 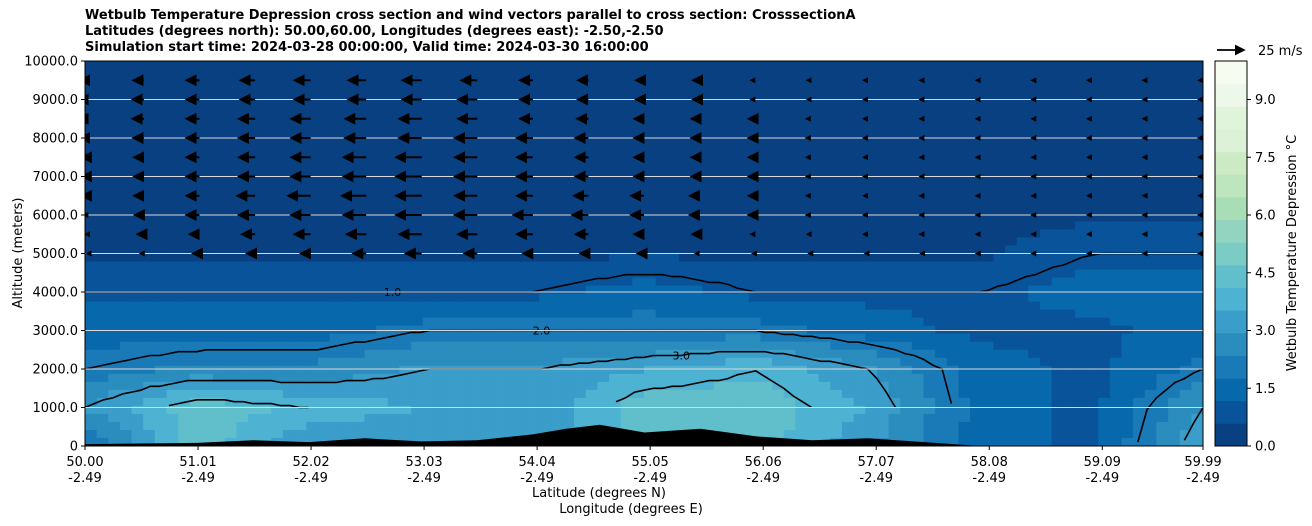 What do you see at coordinates (1265, 216) in the screenshot?
I see `colorbar-tick-label: 6.0` at bounding box center [1265, 216].